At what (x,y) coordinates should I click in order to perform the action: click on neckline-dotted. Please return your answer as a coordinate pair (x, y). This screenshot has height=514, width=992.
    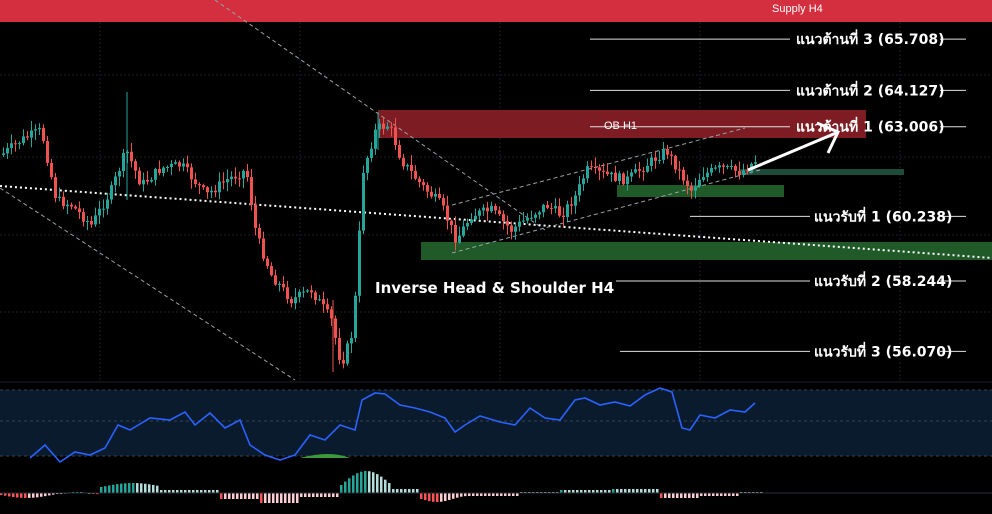
    Looking at the image, I should click on (496, 222).